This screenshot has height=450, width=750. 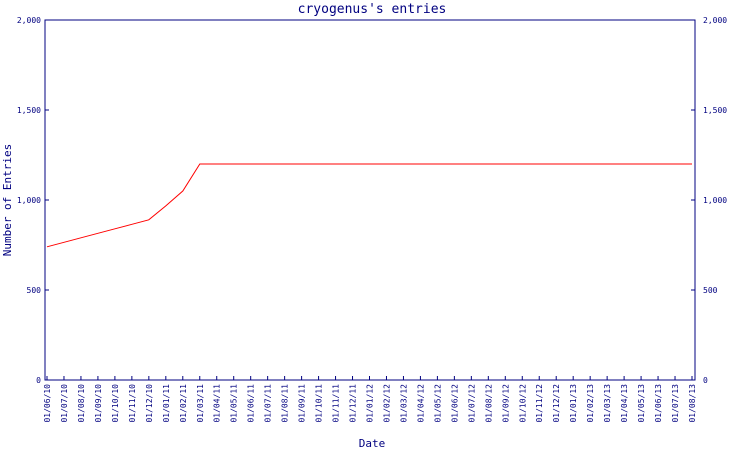 What do you see at coordinates (336, 403) in the screenshot?
I see `x-tick-label: 01/11/11` at bounding box center [336, 403].